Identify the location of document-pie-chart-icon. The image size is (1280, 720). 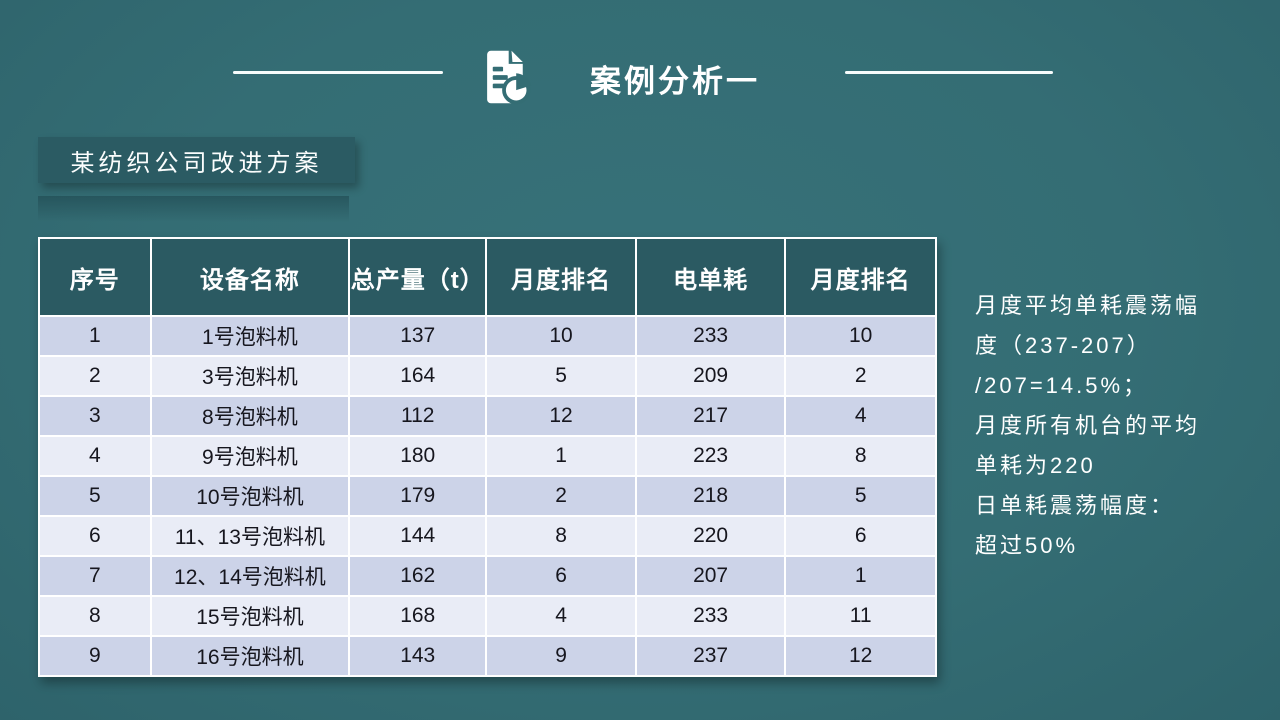
(504, 77).